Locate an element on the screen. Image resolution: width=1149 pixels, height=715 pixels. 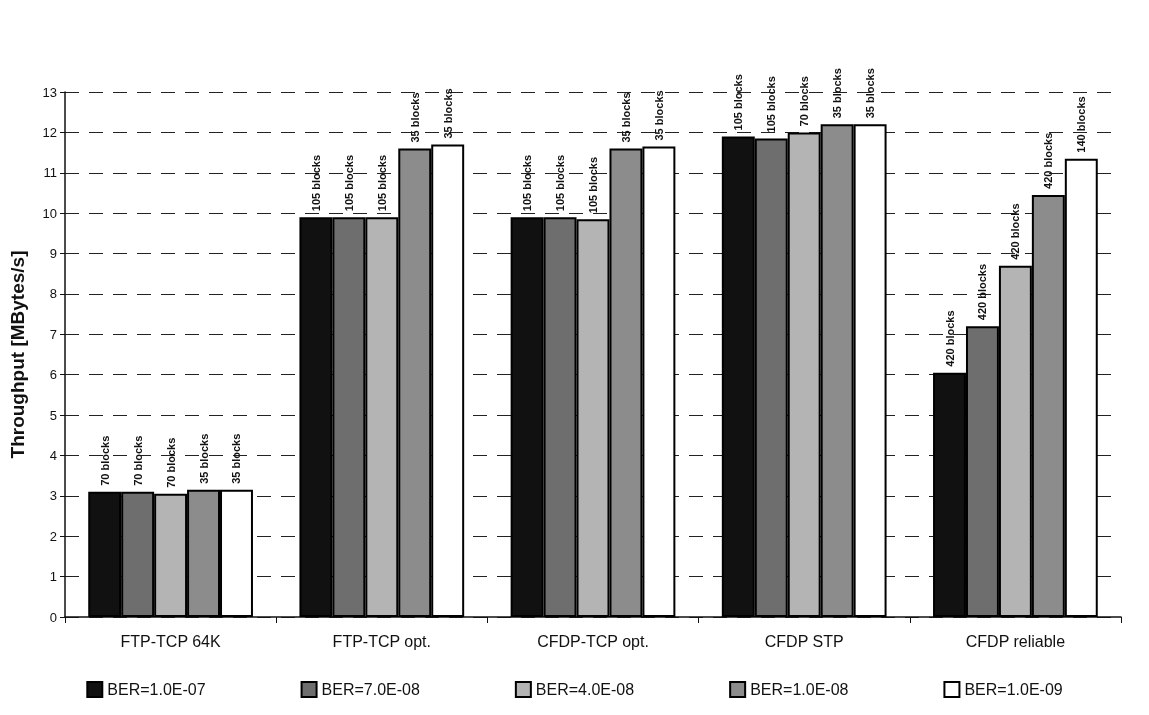
y-tick-label: 0 is located at coordinates (53, 617).